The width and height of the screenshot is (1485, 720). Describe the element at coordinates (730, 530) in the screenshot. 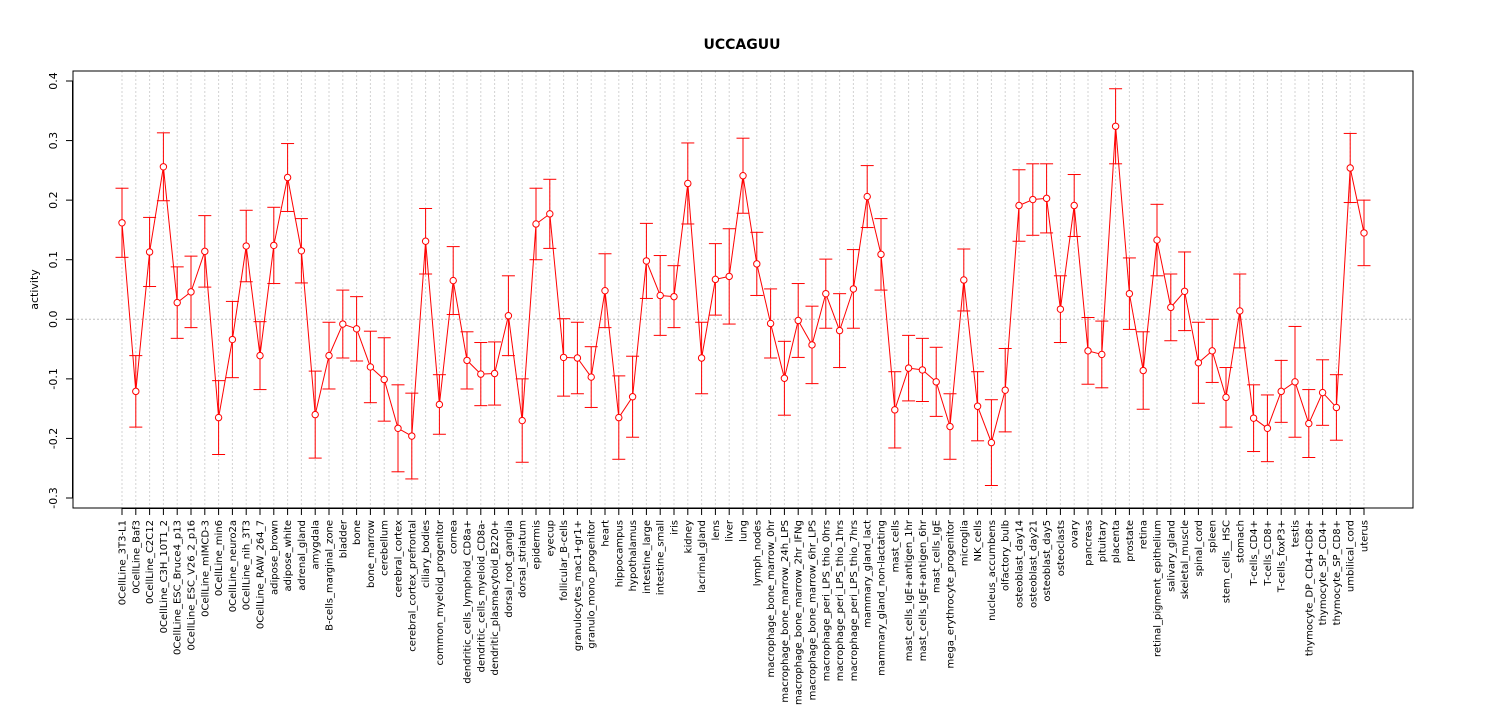

I see `x-tick-label-44: liver` at that location.